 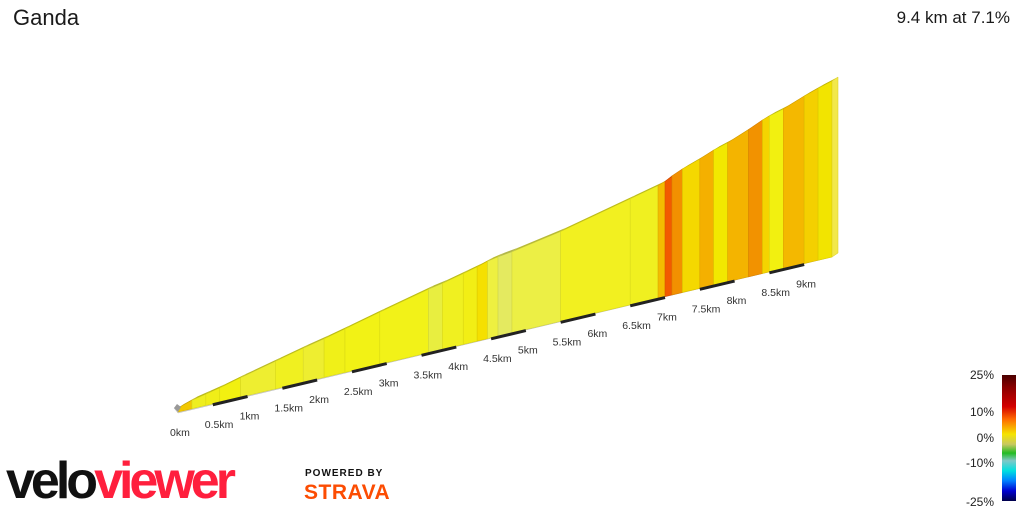 What do you see at coordinates (250, 417) in the screenshot?
I see `distance-tick-label: 1km` at bounding box center [250, 417].